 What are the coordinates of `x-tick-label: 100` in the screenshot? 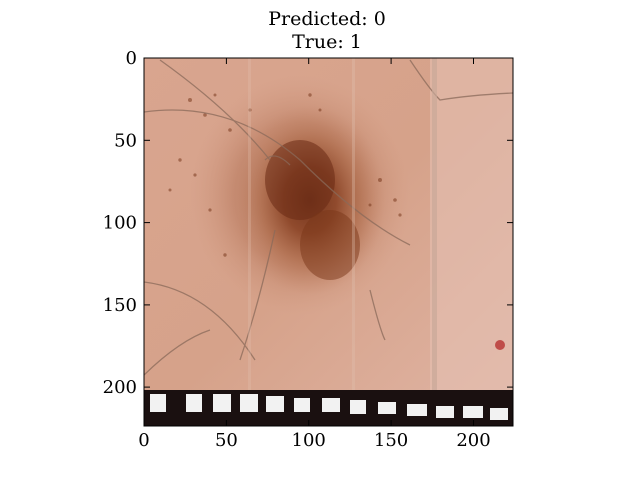 It's located at (309, 440).